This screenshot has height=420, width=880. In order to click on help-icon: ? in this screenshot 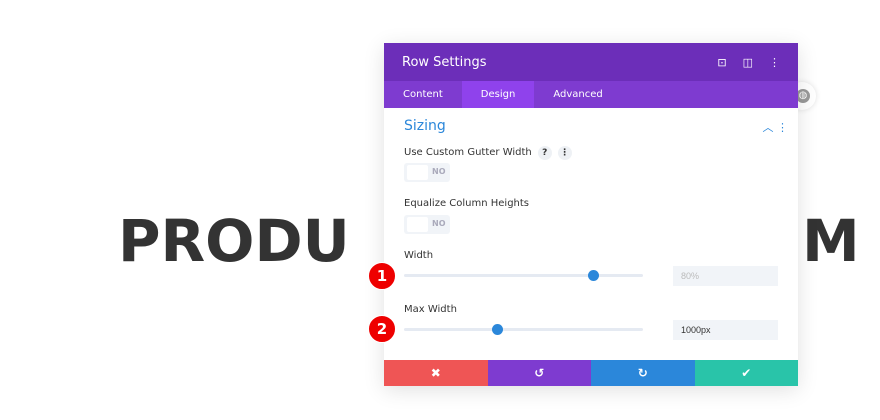, I will do `click(544, 153)`.